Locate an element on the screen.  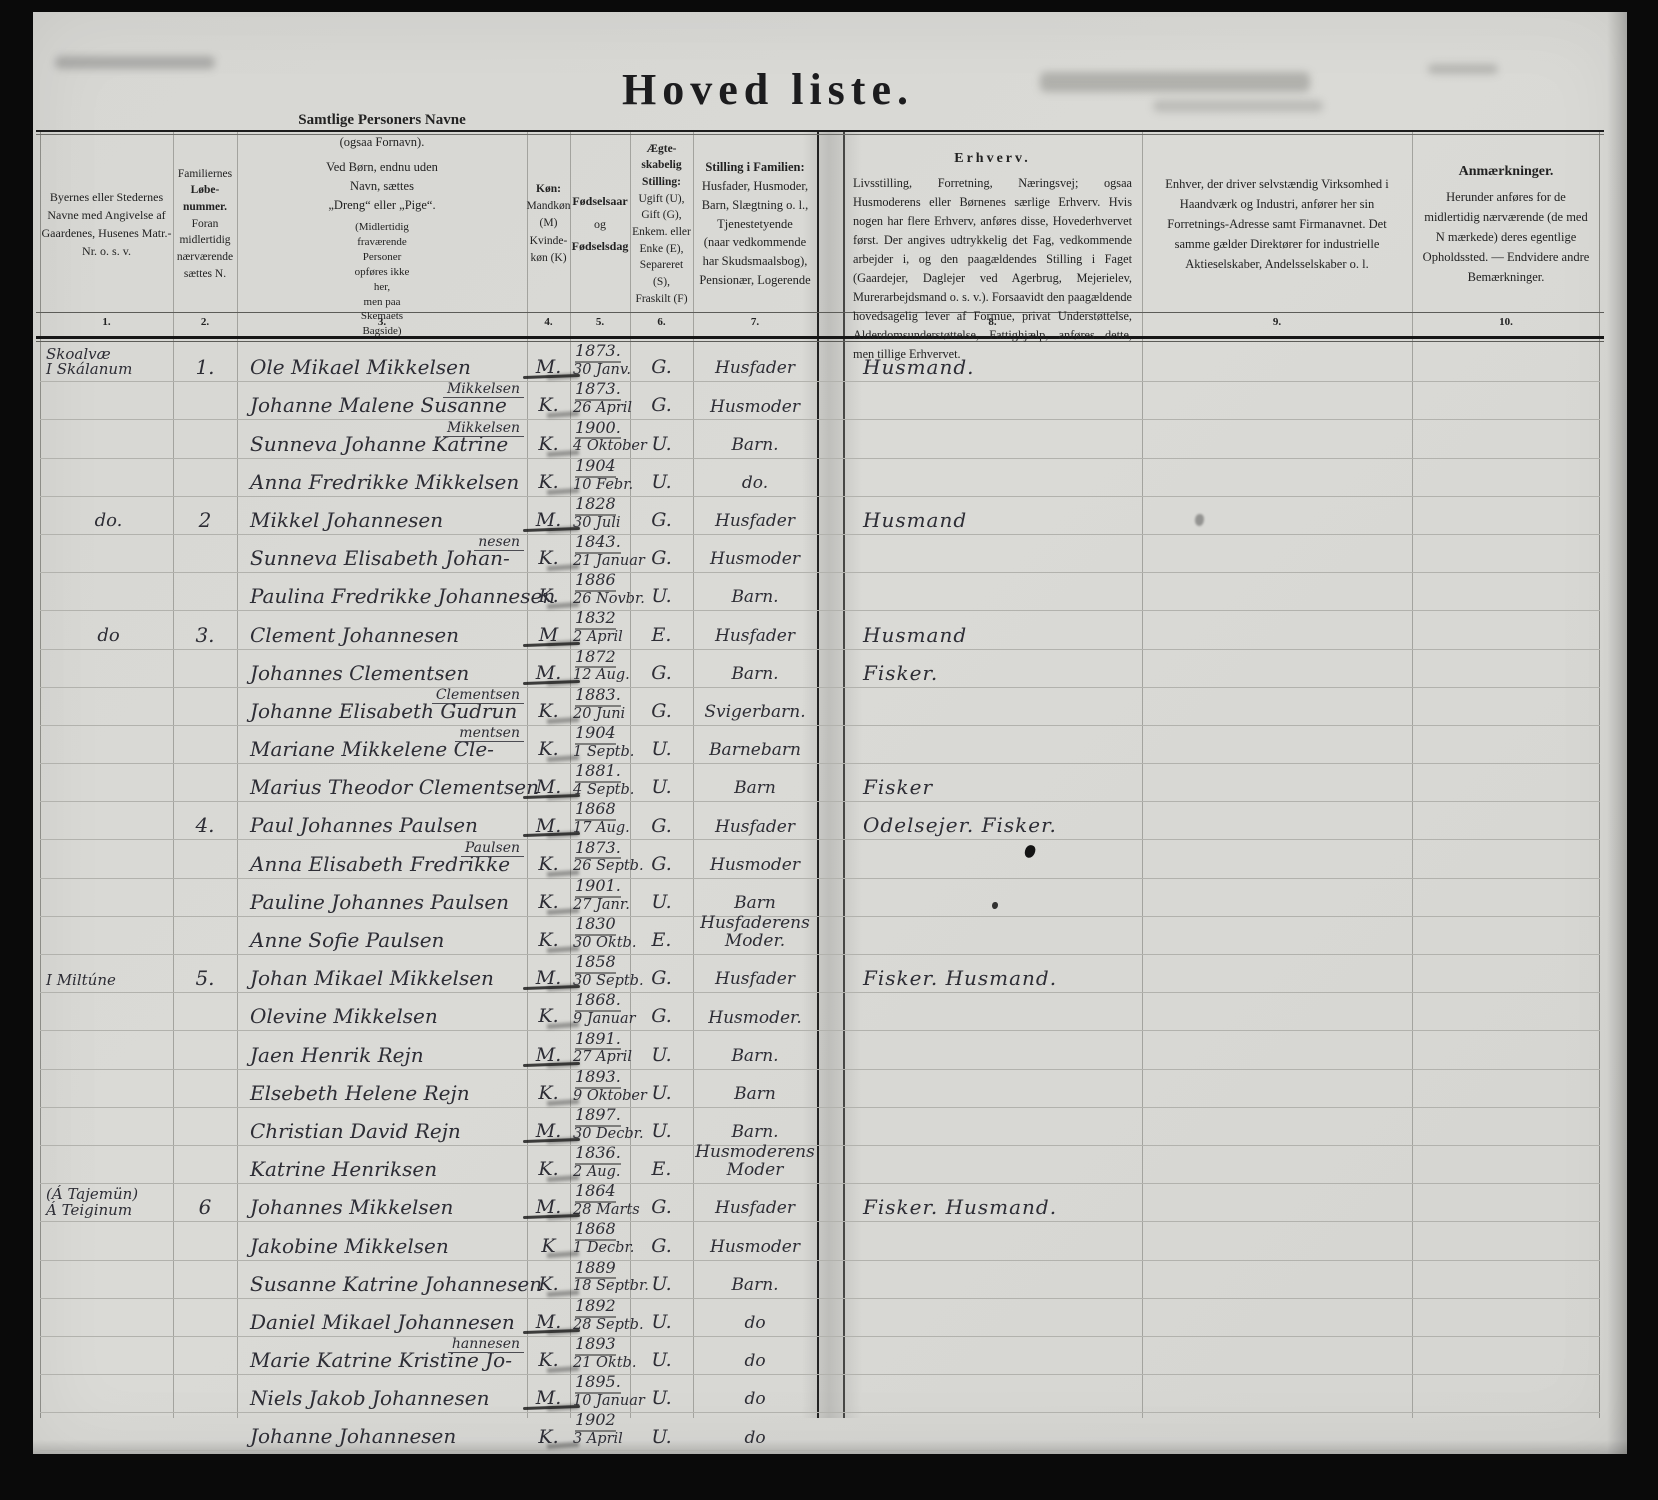
birth-year: 1836. is located at coordinates (598, 1154).